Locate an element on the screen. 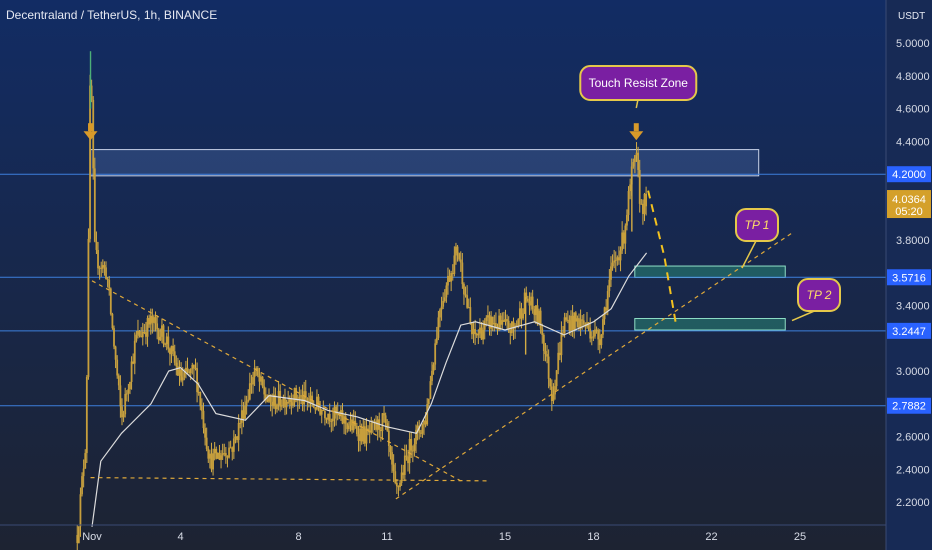 The width and height of the screenshot is (932, 550). projection-path is located at coordinates (662, 258).